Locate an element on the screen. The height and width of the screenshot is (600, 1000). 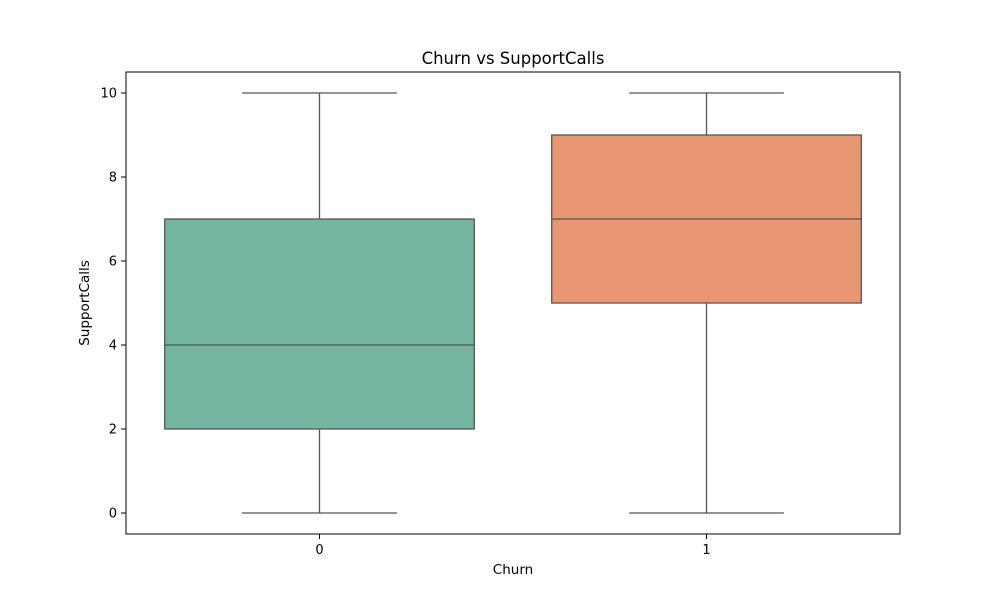
y-axis: 0 2 4 6 8 10 is located at coordinates (113, 304).